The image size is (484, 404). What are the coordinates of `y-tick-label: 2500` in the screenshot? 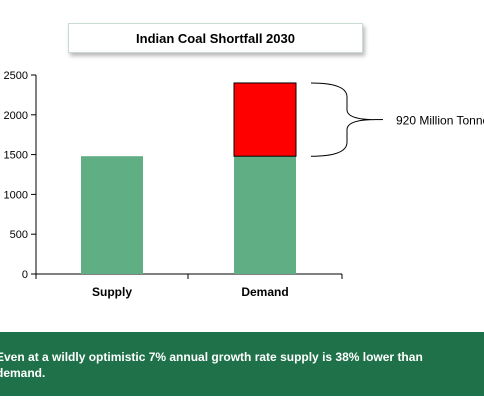 It's located at (16, 76).